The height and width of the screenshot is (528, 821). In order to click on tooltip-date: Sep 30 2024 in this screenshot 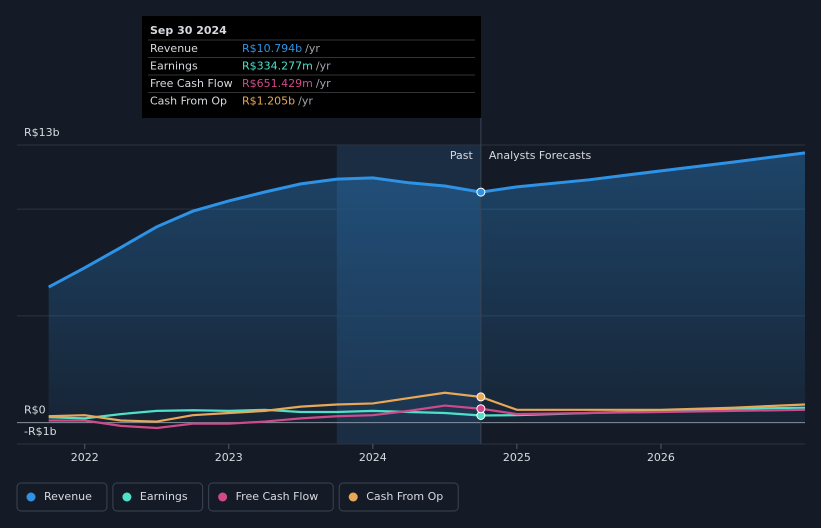, I will do `click(188, 30)`.